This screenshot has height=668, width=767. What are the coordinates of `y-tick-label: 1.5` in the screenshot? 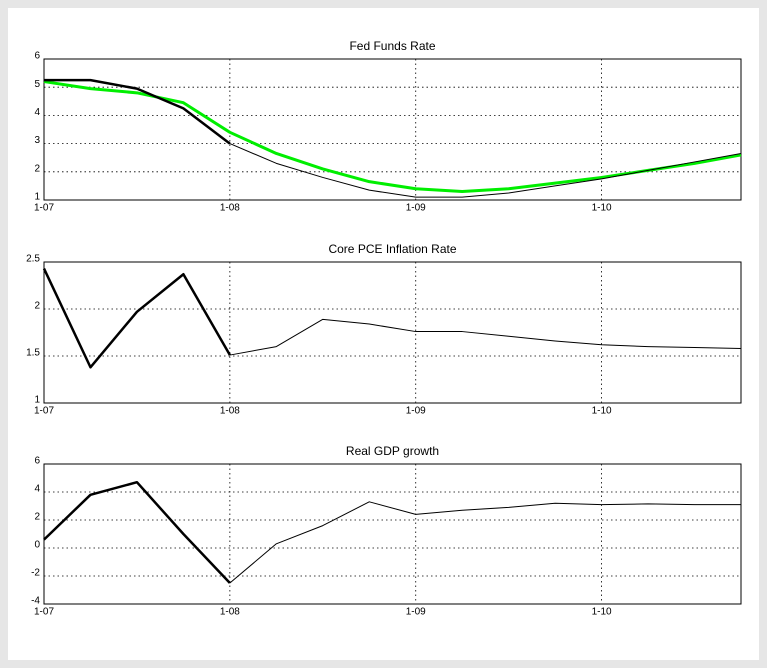 It's located at (33, 353).